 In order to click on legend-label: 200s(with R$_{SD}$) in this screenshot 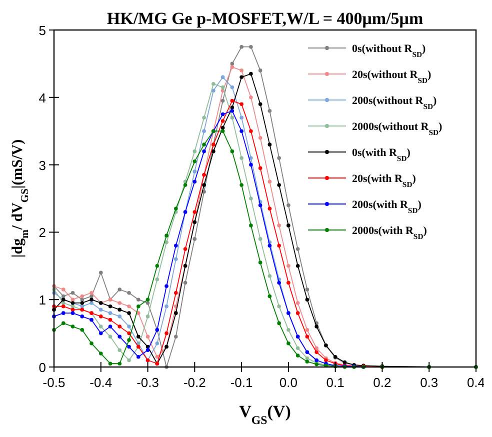, I will do `click(387, 206)`.